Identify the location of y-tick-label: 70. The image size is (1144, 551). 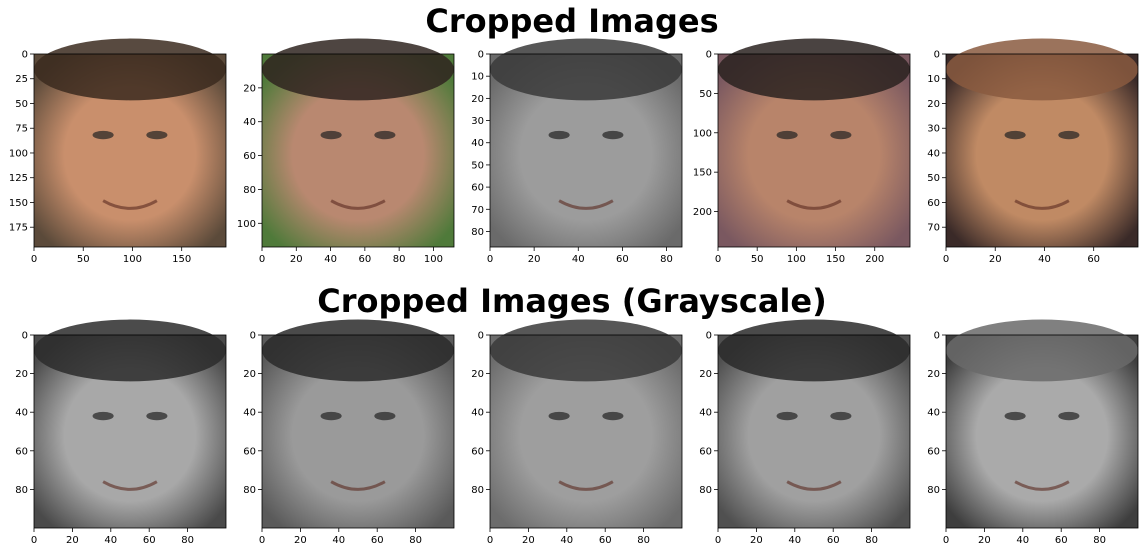
(933, 228).